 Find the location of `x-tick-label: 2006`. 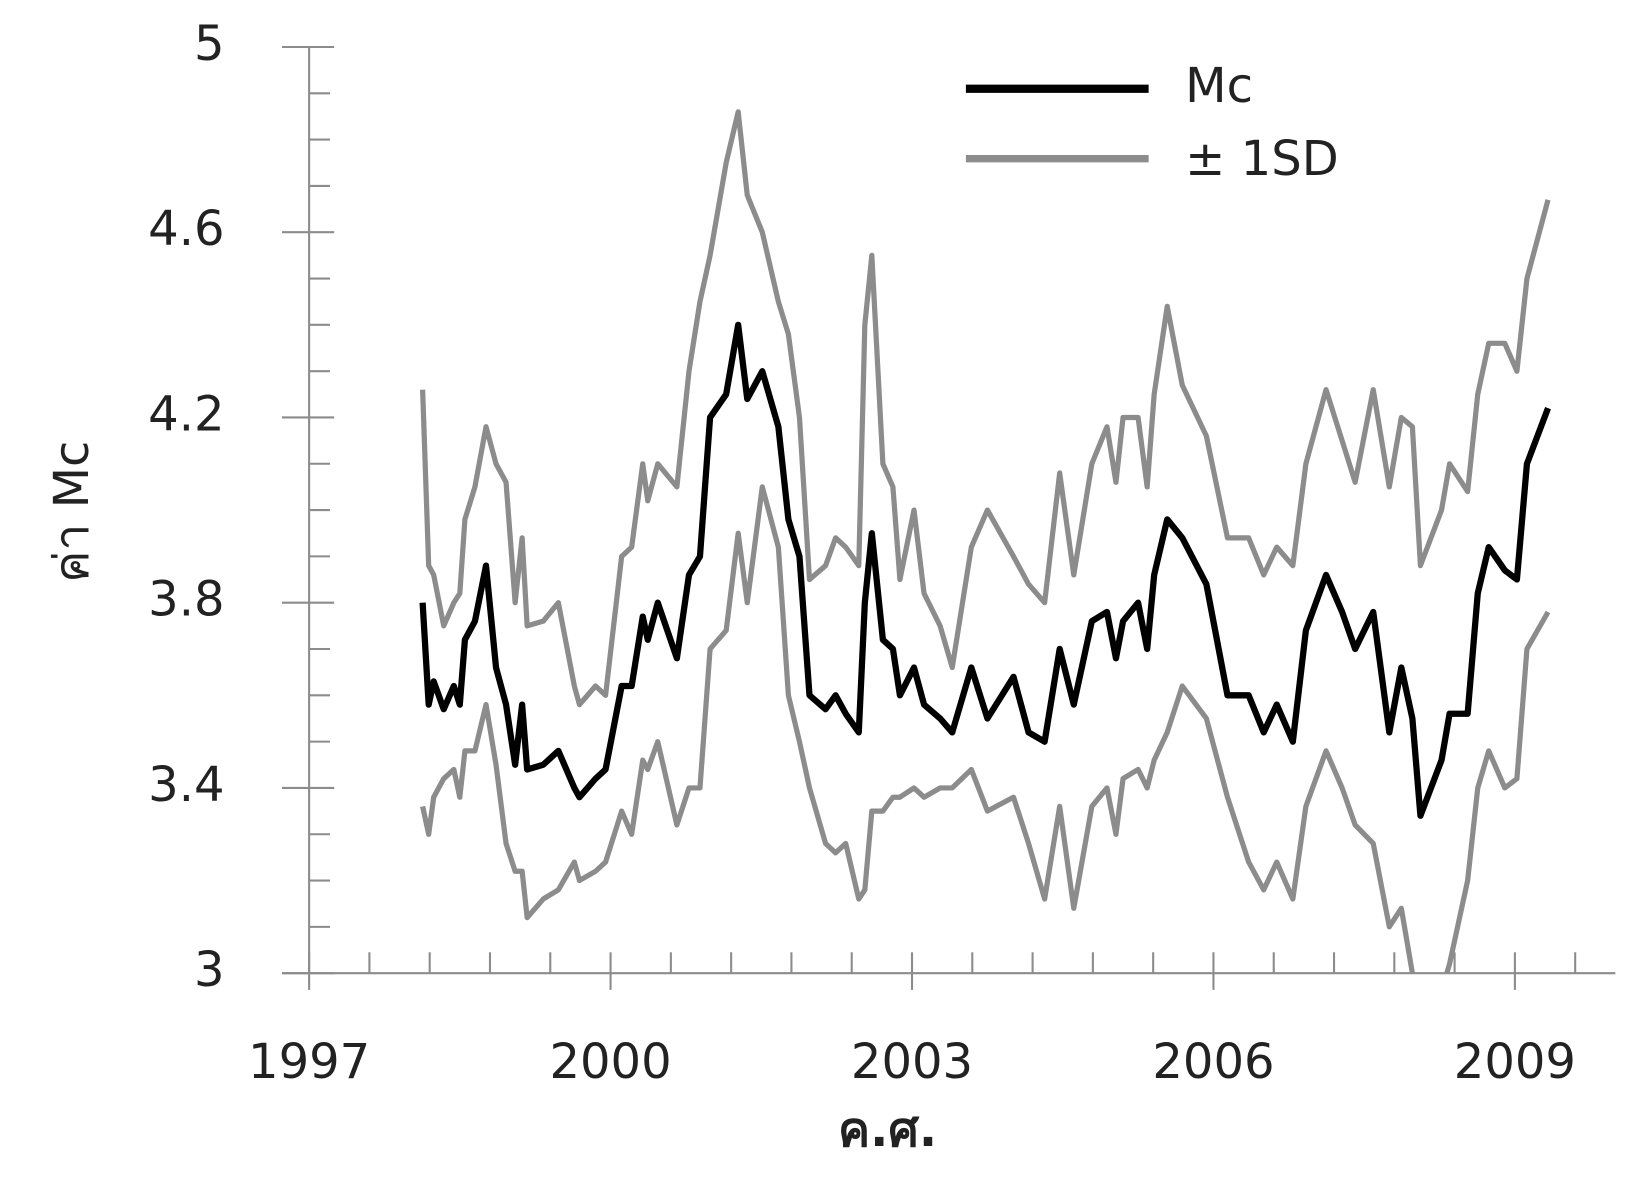

x-tick-label: 2006 is located at coordinates (1213, 1062).